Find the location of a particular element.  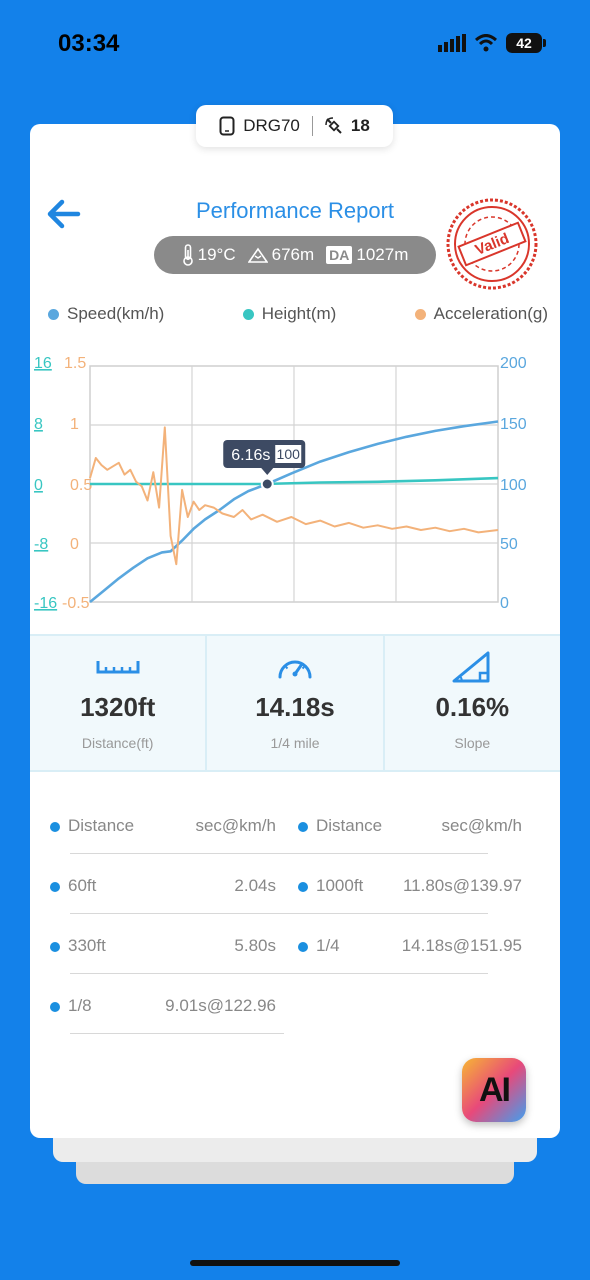

back-arrow-icon is located at coordinates (64, 214).